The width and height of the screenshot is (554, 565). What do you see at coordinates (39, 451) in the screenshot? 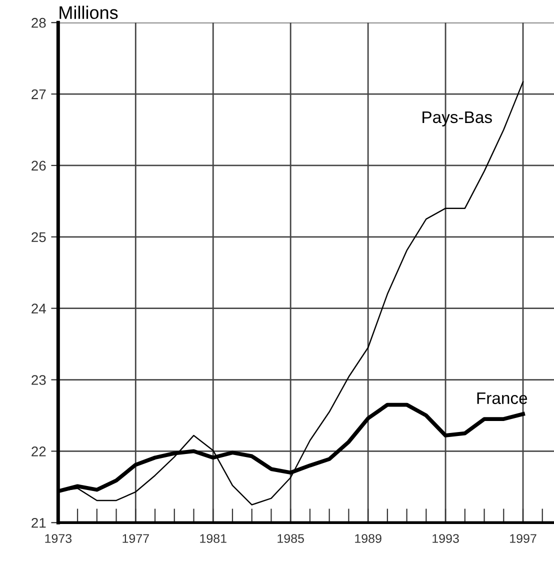
I see `y-tick-label: 22` at bounding box center [39, 451].